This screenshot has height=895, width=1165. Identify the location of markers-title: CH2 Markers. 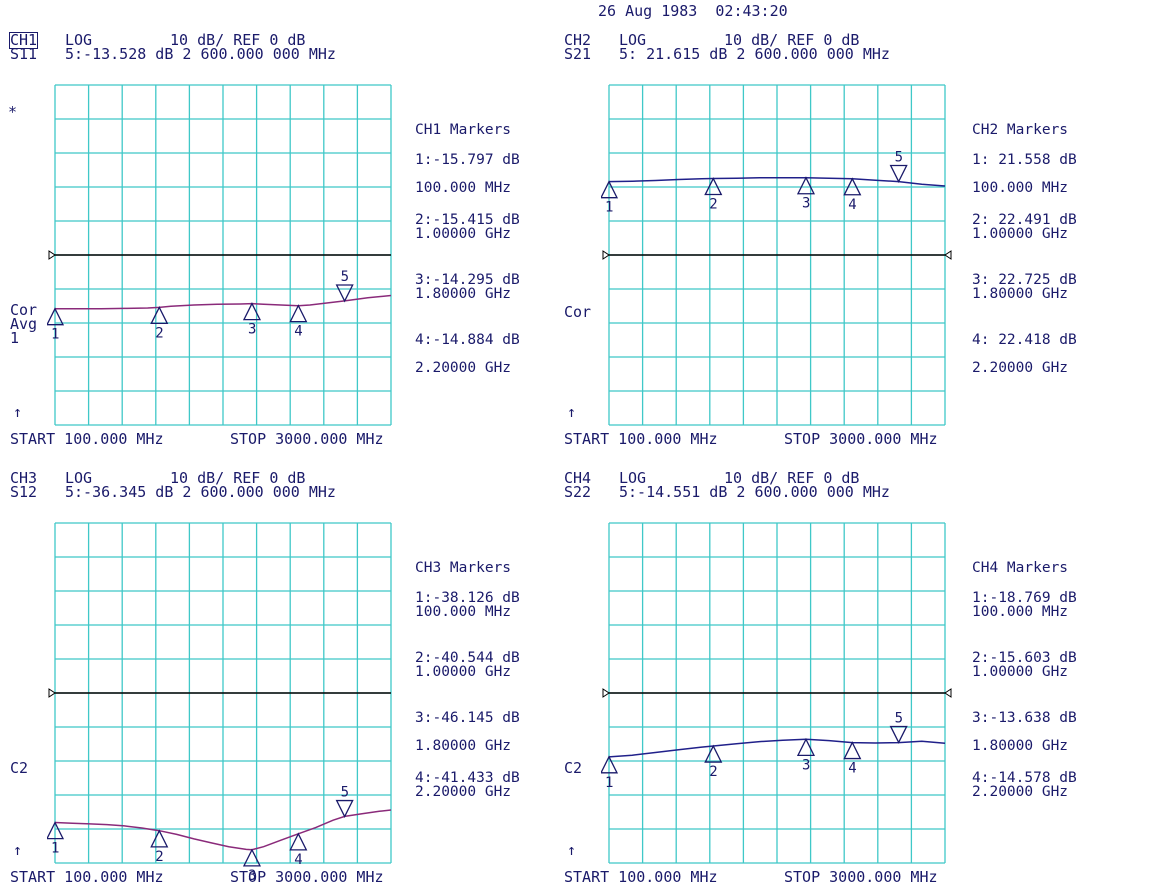
(1020, 130).